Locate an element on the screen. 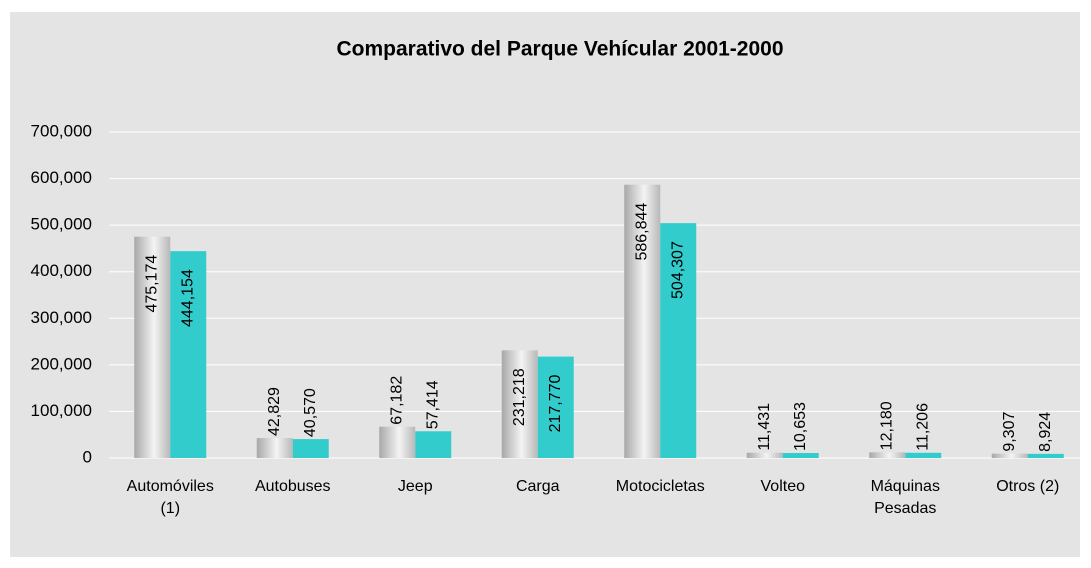  x-tick-label: Carga is located at coordinates (538, 486).